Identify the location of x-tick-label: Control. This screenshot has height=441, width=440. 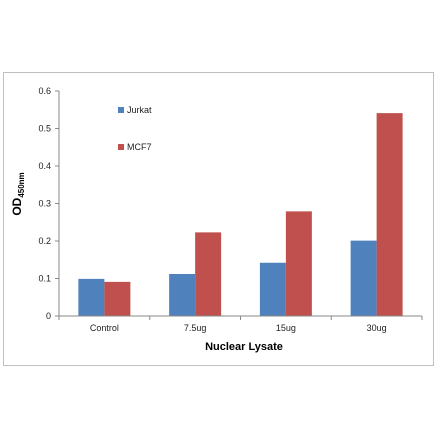
(104, 328).